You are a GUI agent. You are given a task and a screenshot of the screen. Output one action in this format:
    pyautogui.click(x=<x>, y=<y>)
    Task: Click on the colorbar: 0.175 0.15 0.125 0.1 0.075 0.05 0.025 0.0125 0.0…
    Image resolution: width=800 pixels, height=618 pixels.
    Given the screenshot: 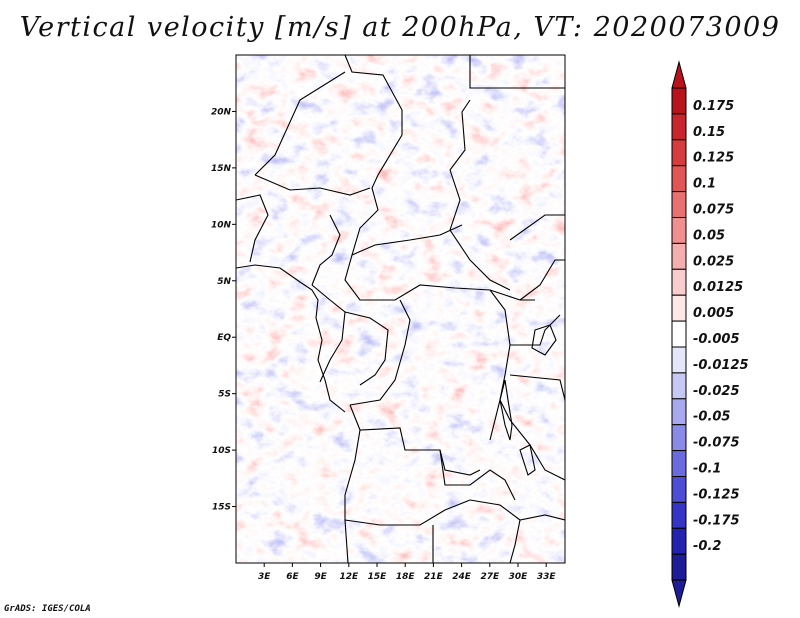 What is the action you would take?
    pyautogui.click(x=710, y=334)
    